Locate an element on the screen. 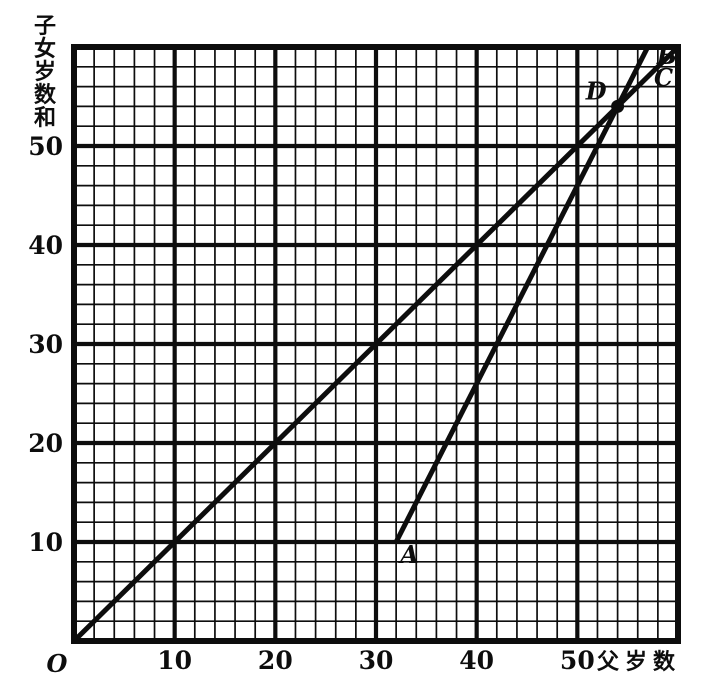 This screenshot has height=693, width=705. y-tick-label-50: 50 is located at coordinates (45, 146).